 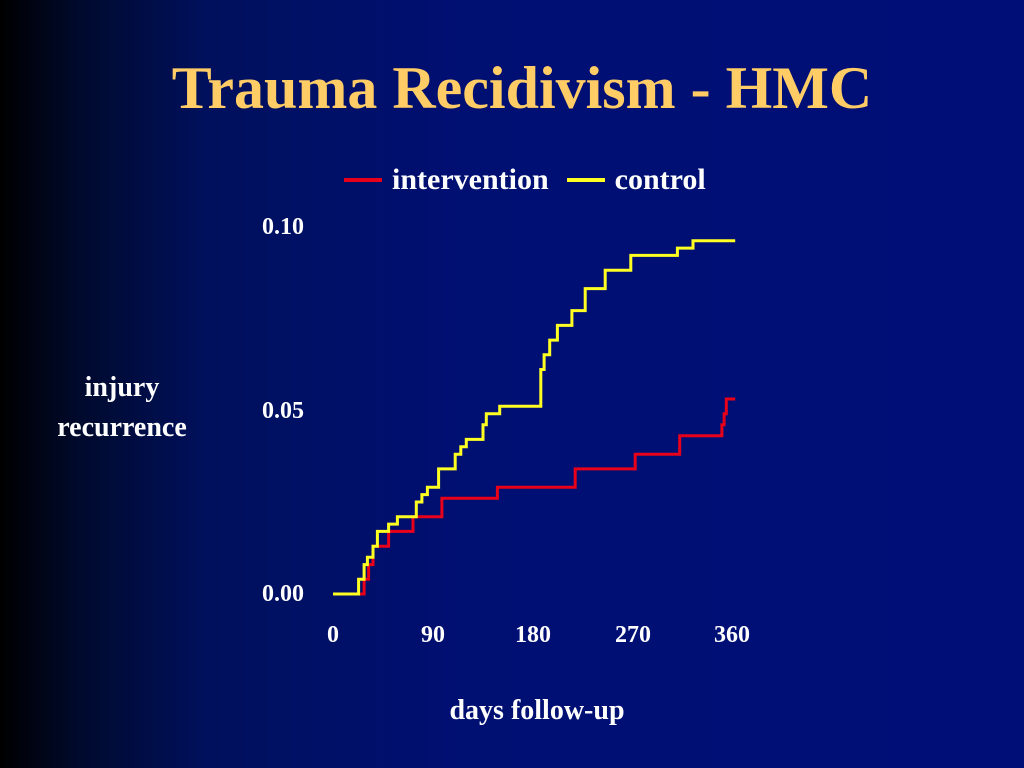 I want to click on legend-swatch-control, so click(x=585, y=180).